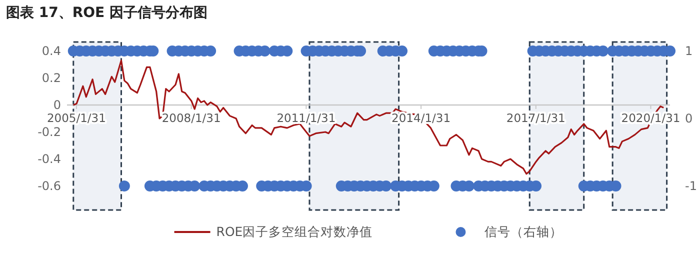 This screenshot has width=700, height=277. I want to click on x-tick-label: 2008/1/31, so click(191, 118).